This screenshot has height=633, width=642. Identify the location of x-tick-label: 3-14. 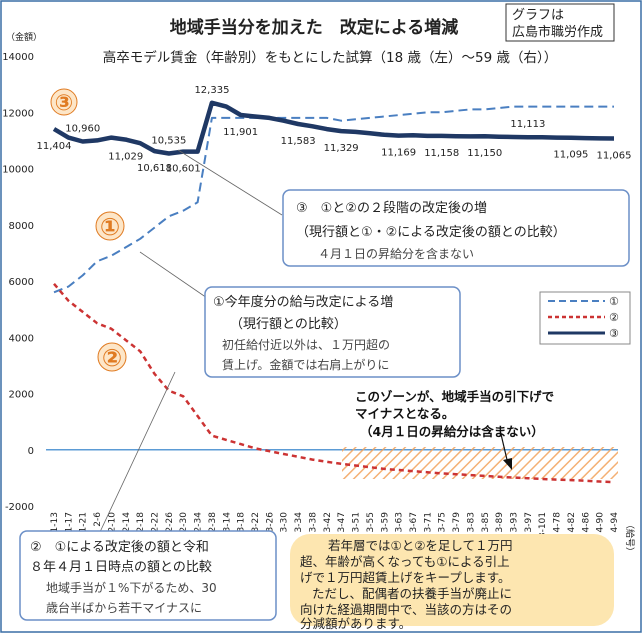
(227, 522).